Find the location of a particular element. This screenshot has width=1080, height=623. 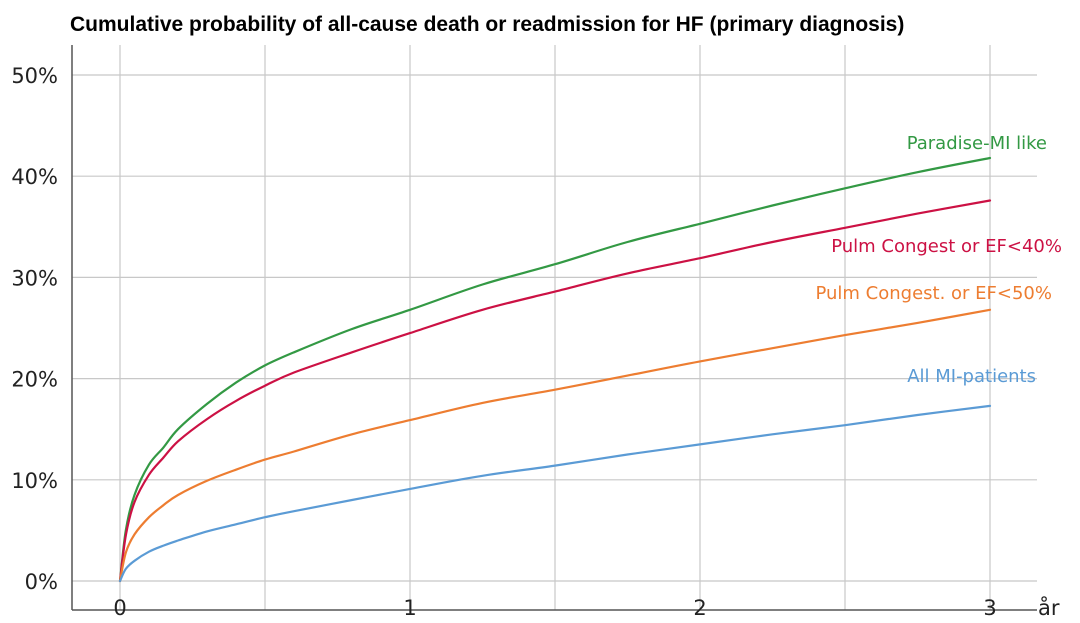

x-tick-label-2: 2 is located at coordinates (699, 608).